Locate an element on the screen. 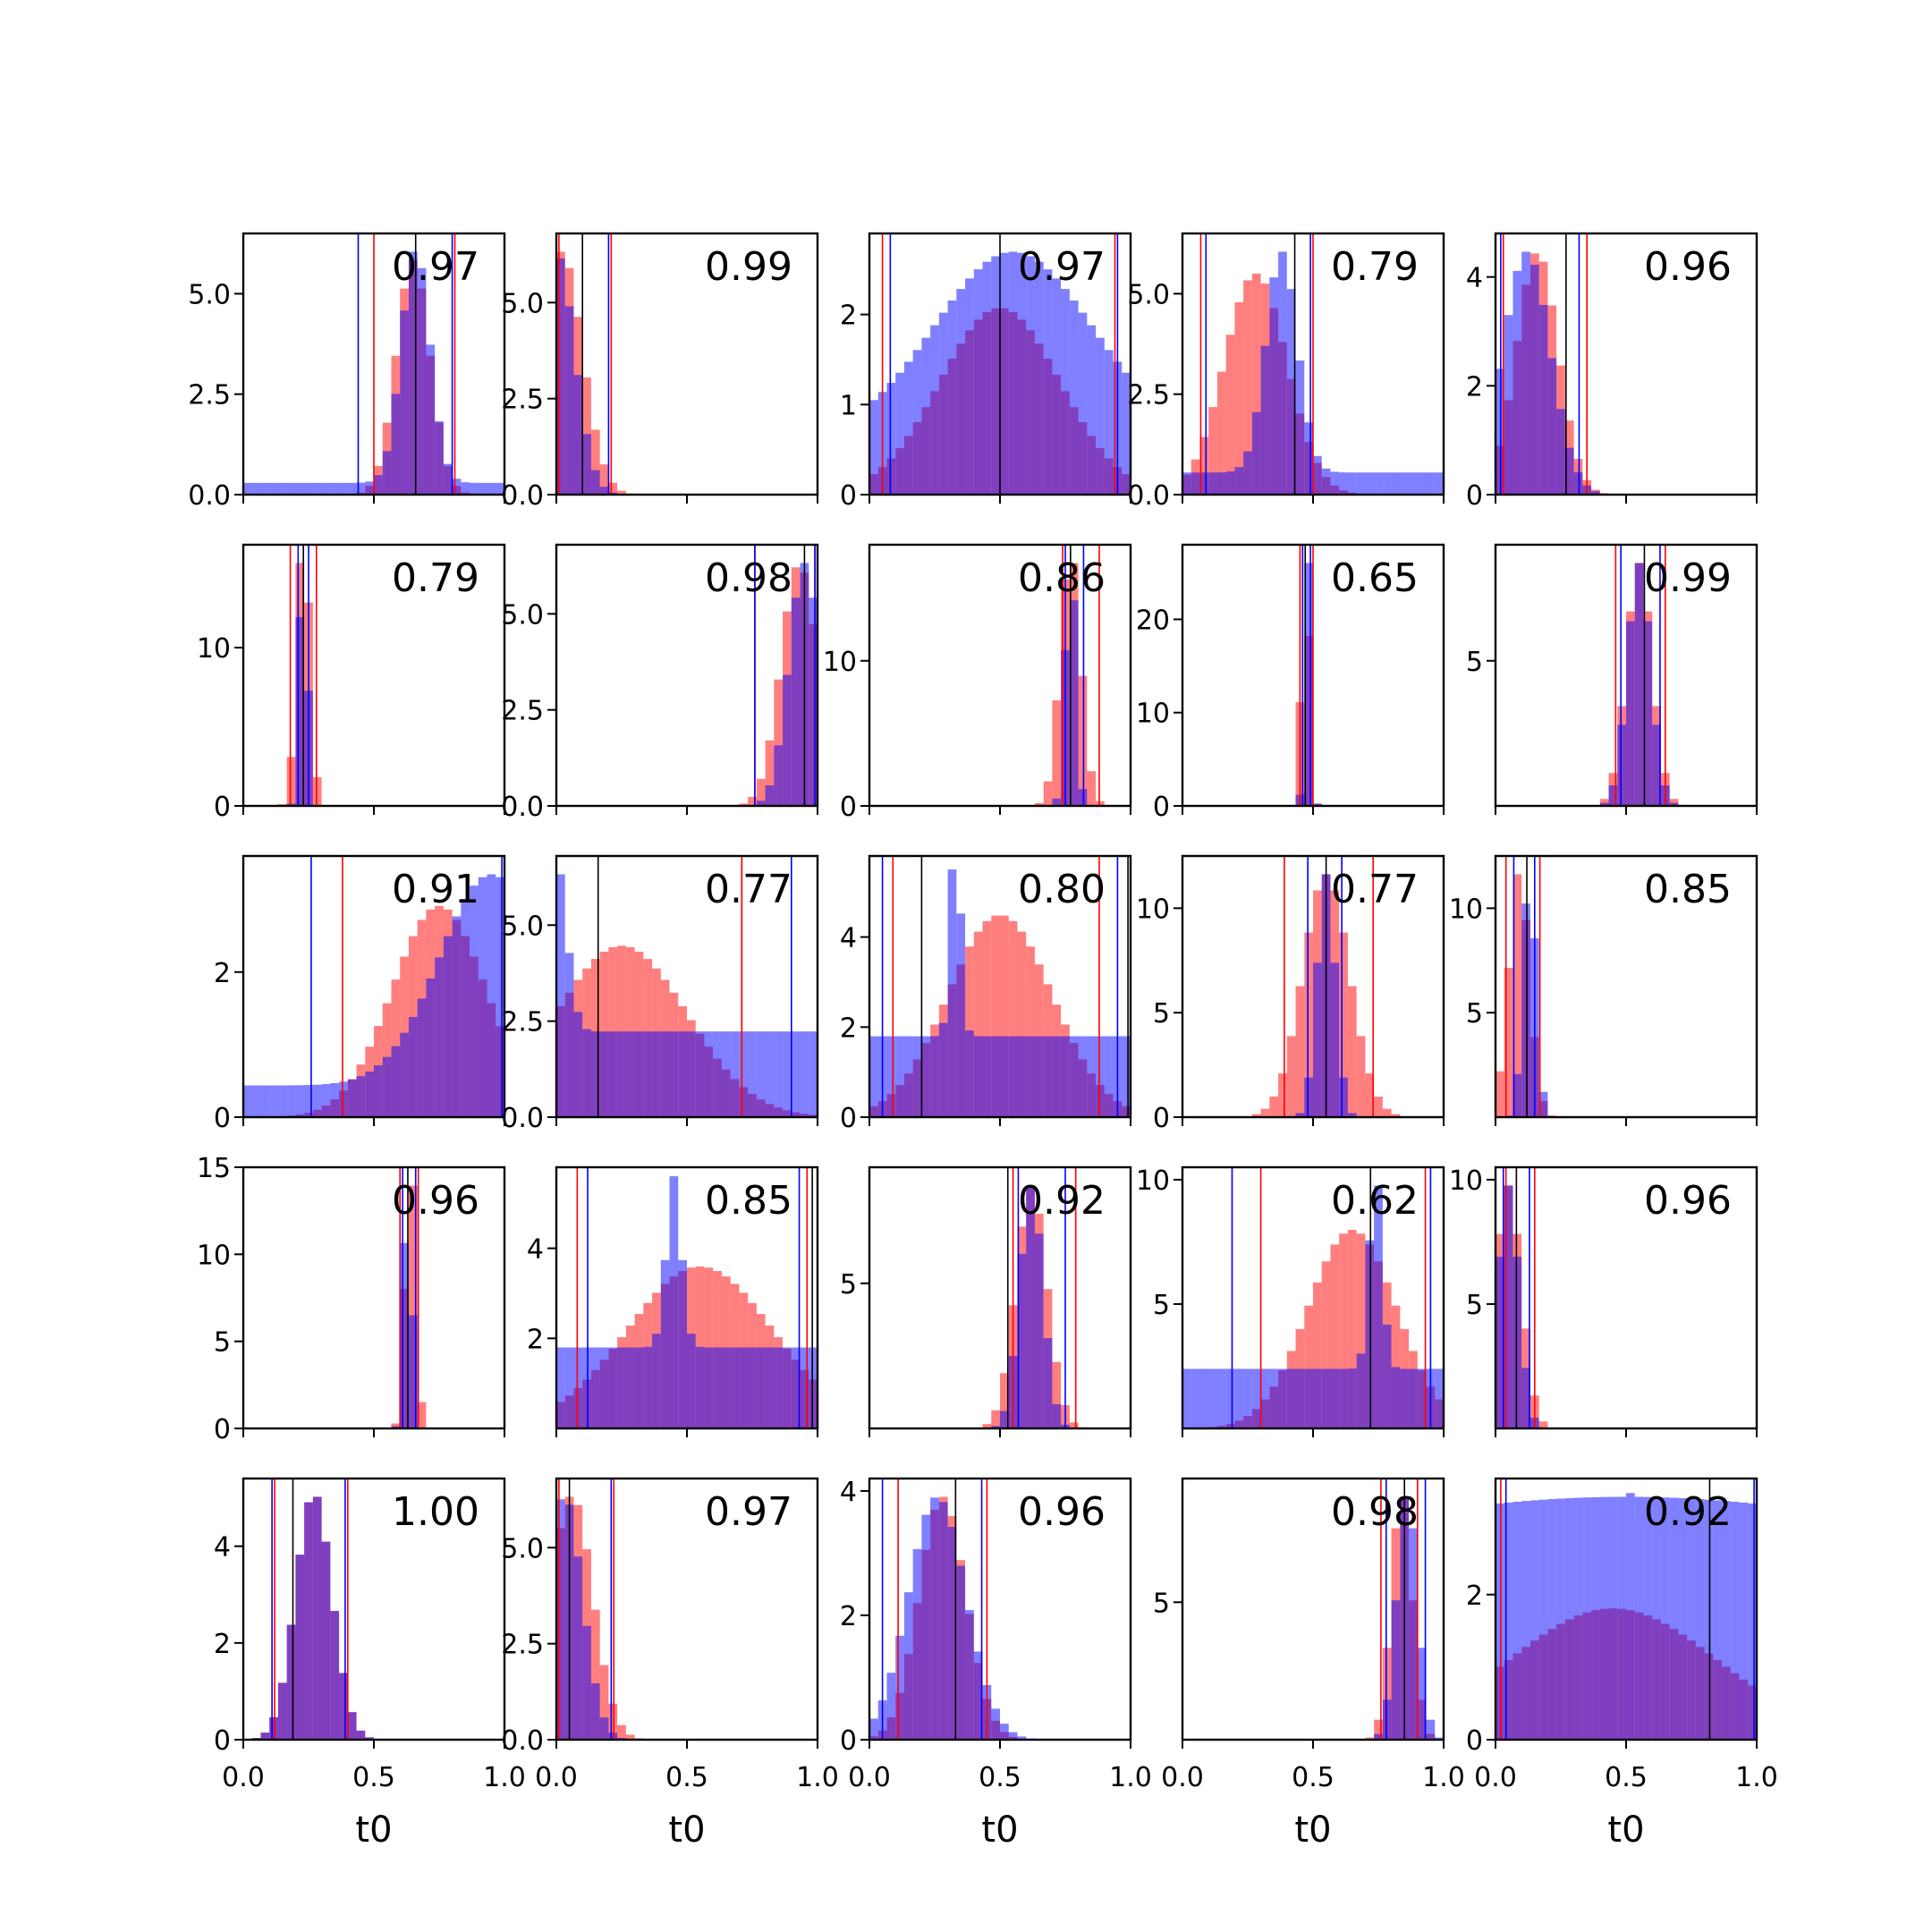 This screenshot has width=1932, height=1932. x-tick-label: 0.0 is located at coordinates (869, 1777).